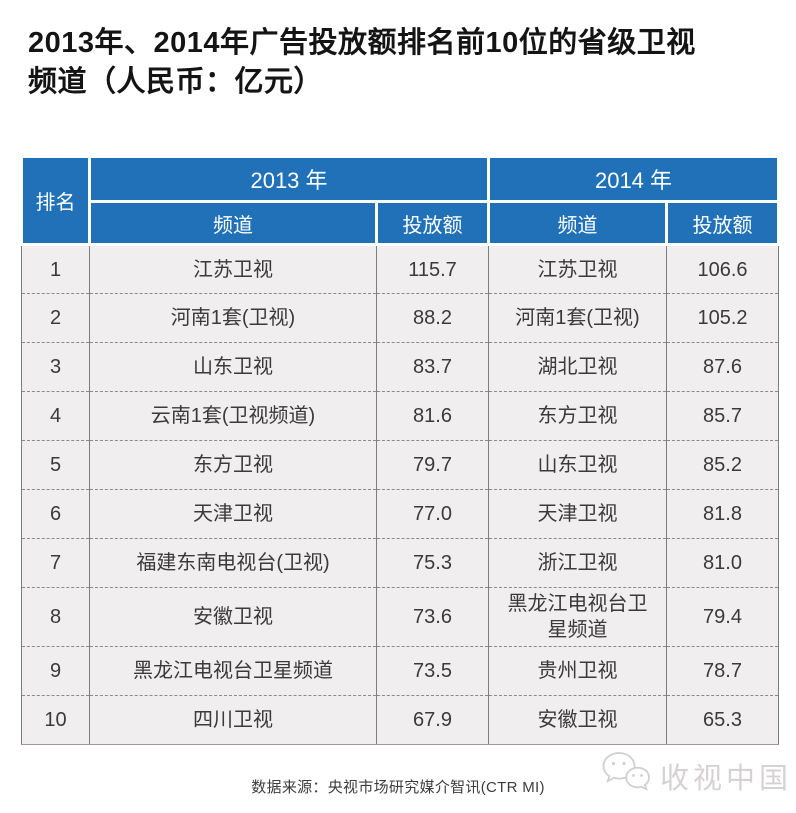 This screenshot has height=813, width=796. What do you see at coordinates (233, 563) in the screenshot?
I see `channel-2013-cell: 福建东南电视台(卫视)` at bounding box center [233, 563].